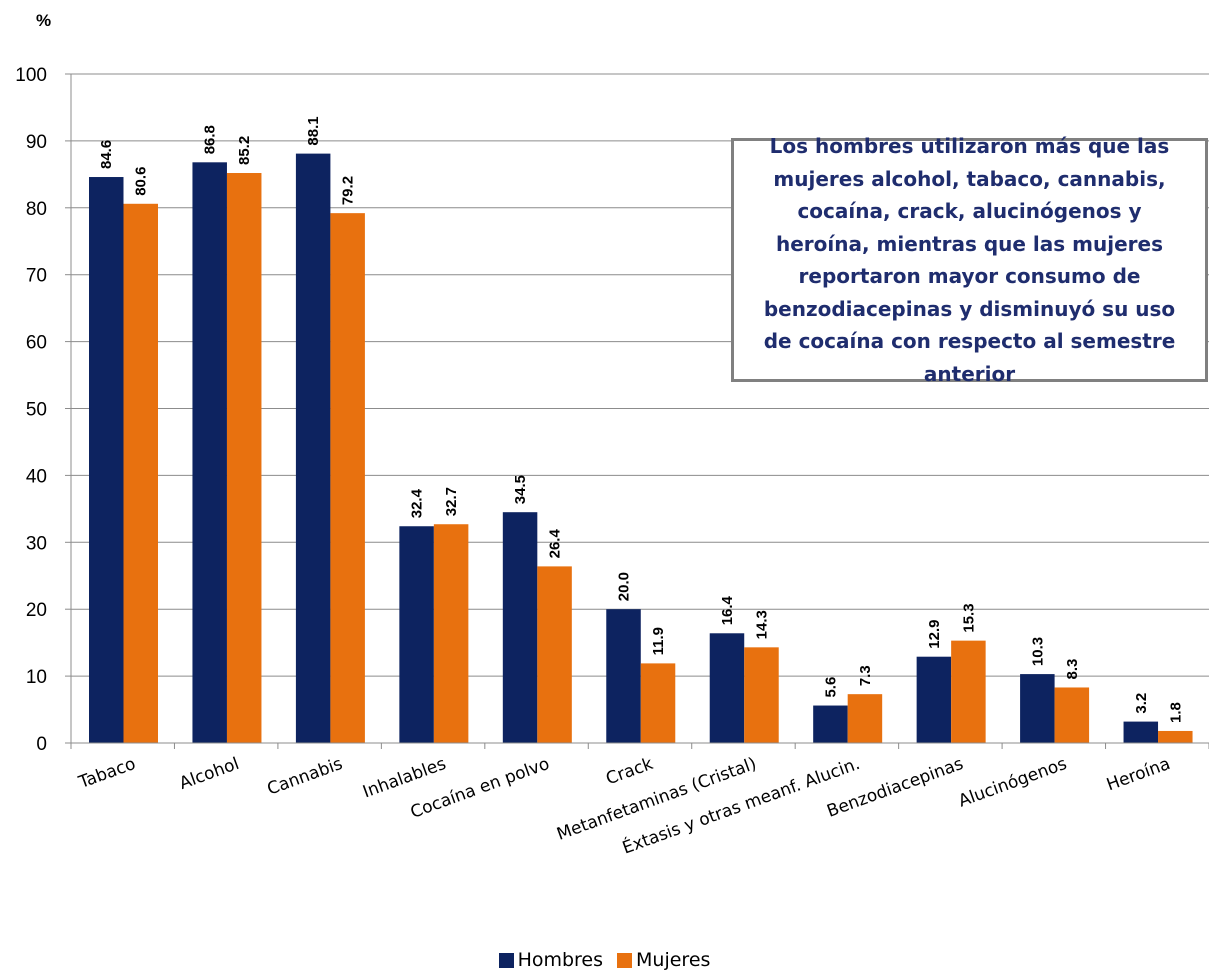 This screenshot has height=980, width=1209. Describe the element at coordinates (106, 154) in the screenshot. I see `data-label: 84.6` at that location.